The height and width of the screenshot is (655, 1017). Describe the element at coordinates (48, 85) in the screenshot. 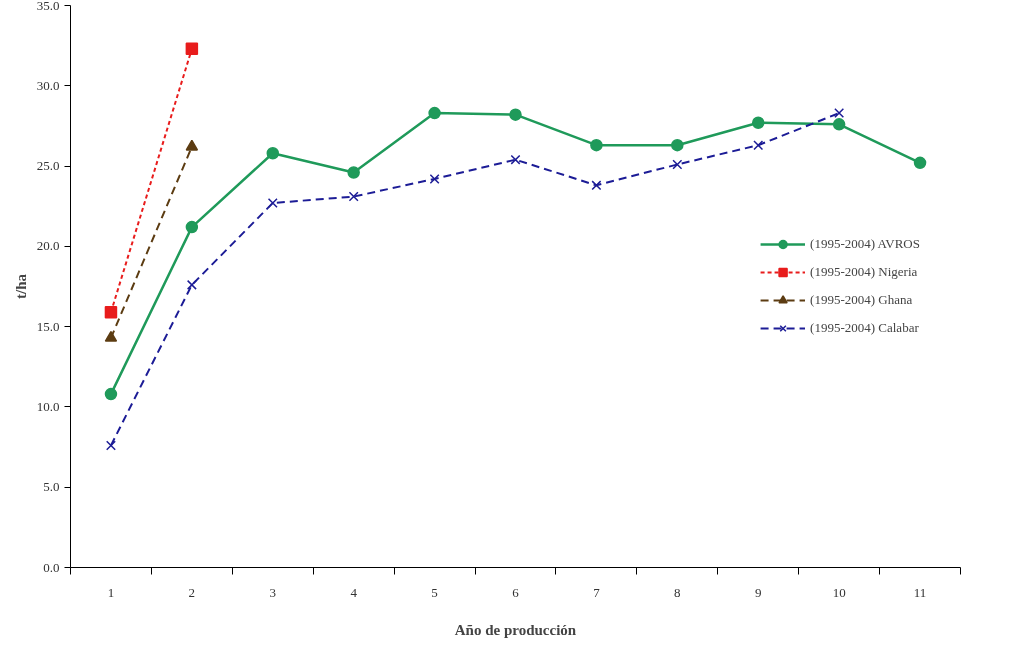

I see `y-tick-label: 30.0` at that location.